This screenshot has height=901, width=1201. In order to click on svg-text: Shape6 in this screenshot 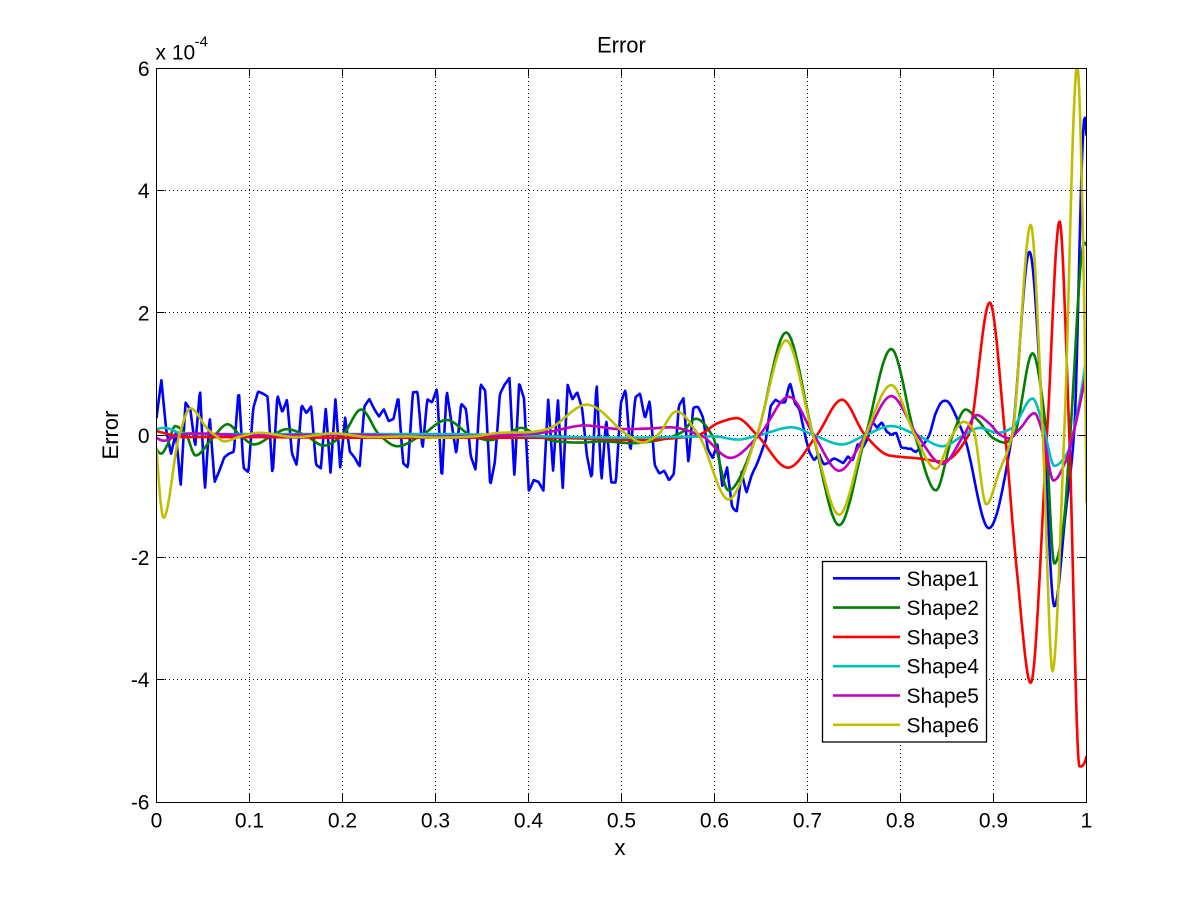, I will do `click(943, 725)`.